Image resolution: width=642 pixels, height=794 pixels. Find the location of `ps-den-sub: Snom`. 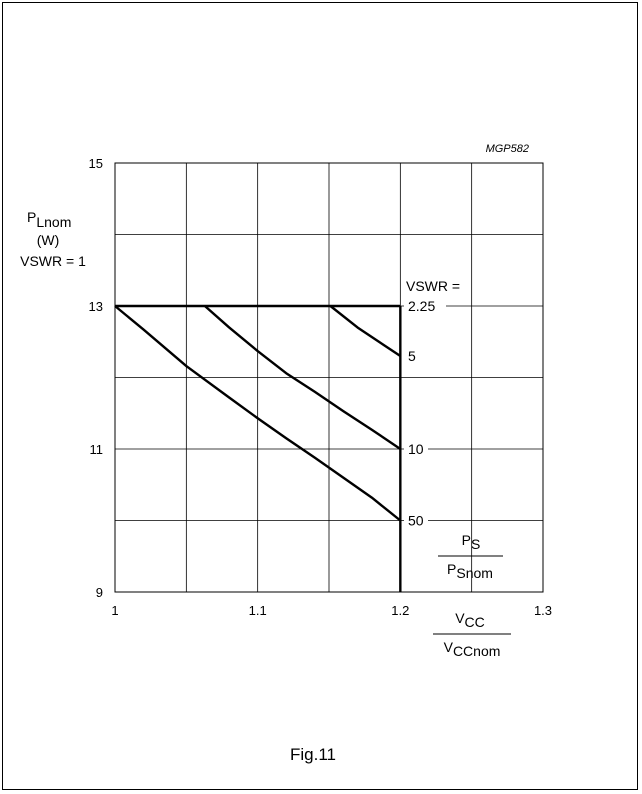

ps-den-sub: Snom is located at coordinates (474, 573).